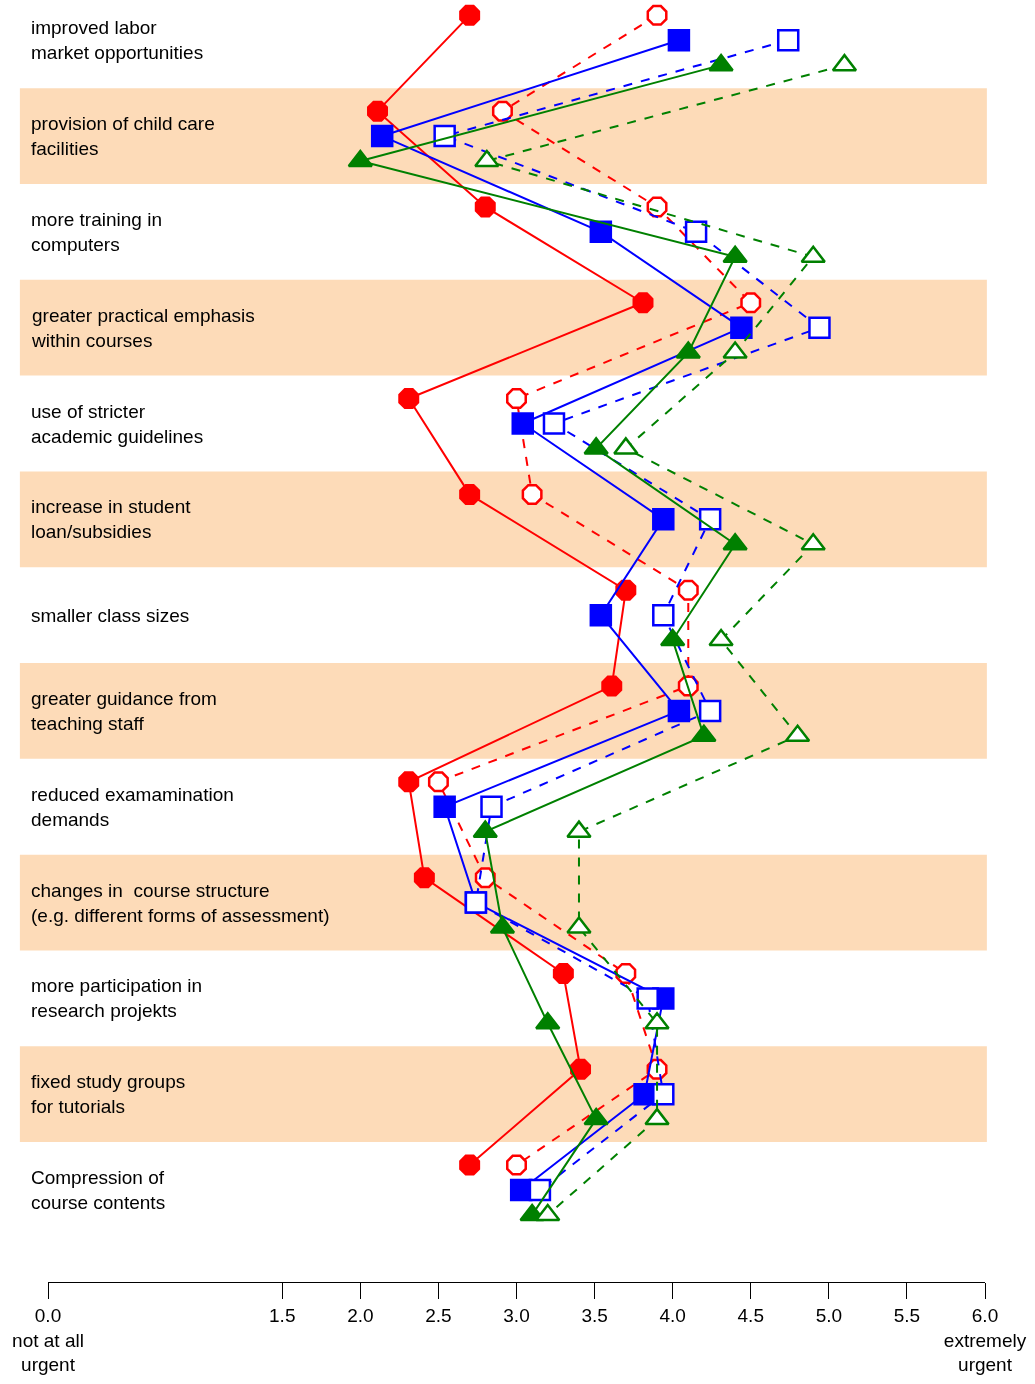  Describe the element at coordinates (117, 40) in the screenshot. I see `y-tick-label: improved labor market opportunities` at that location.